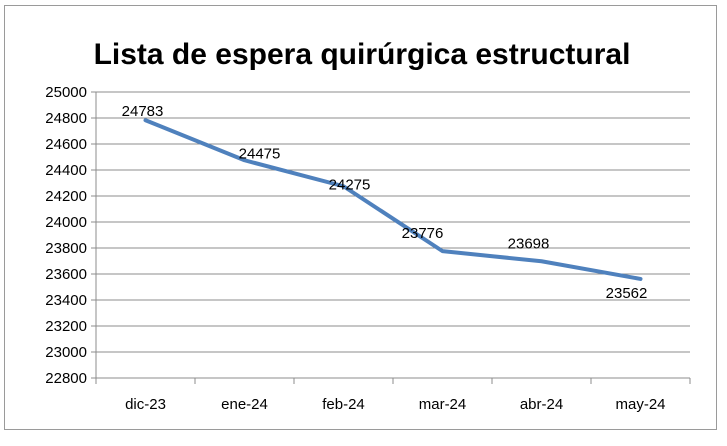 This screenshot has width=727, height=446. I want to click on data-label: 24475, so click(260, 153).